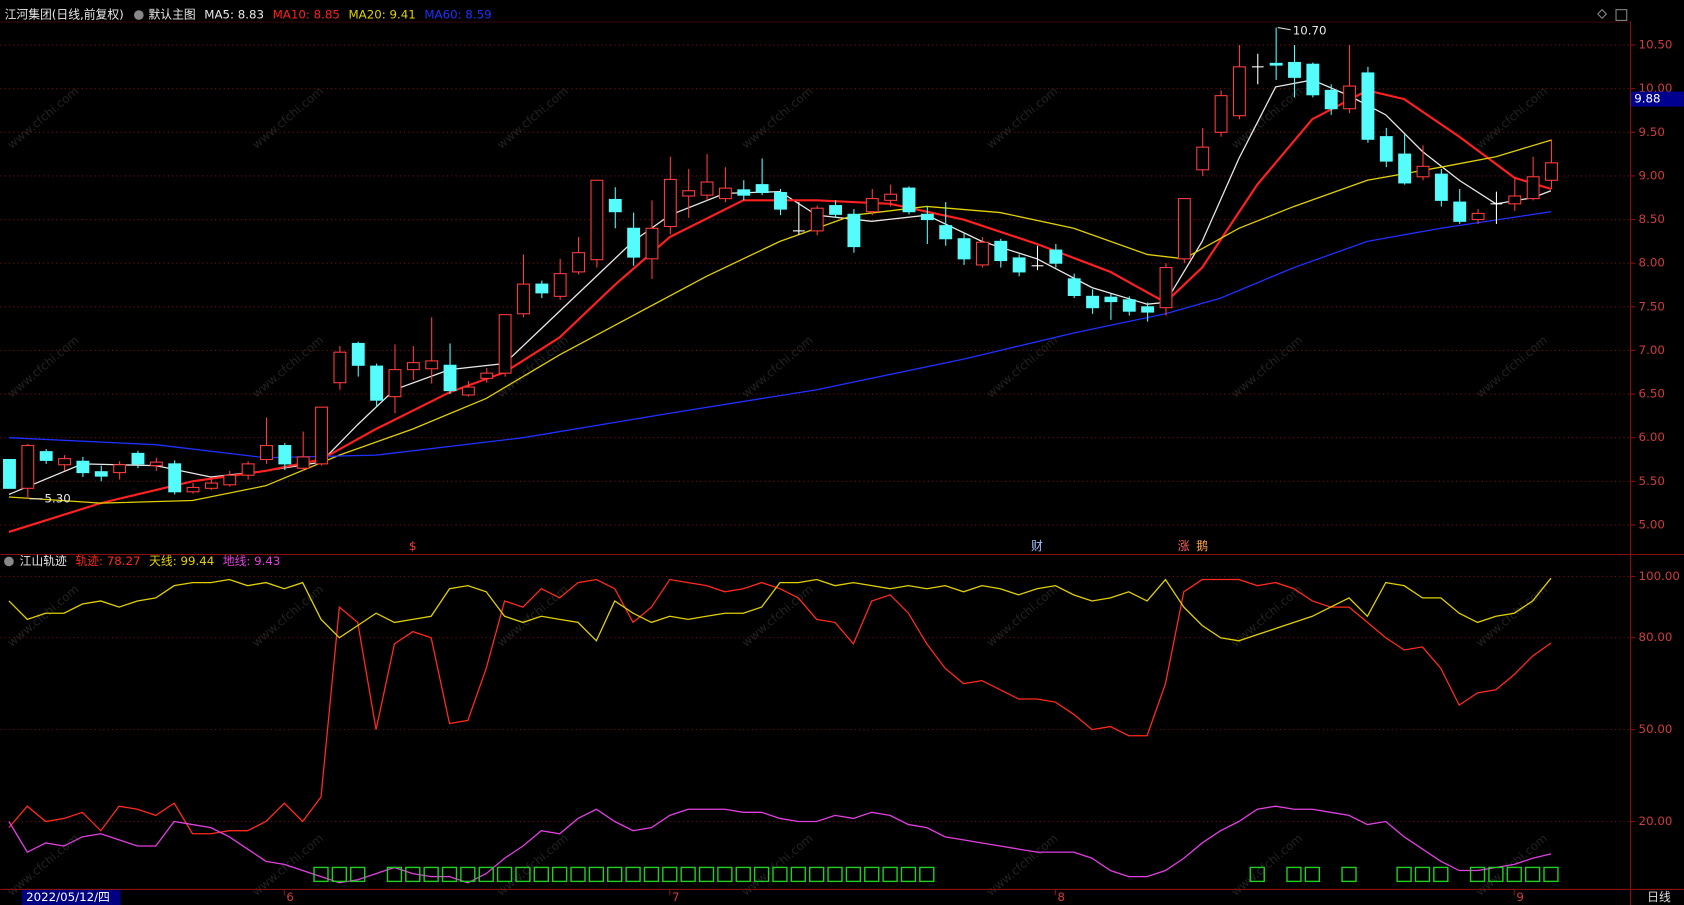 The image size is (1684, 905). What do you see at coordinates (1652, 481) in the screenshot?
I see `y-tick-label: 5.50` at bounding box center [1652, 481].